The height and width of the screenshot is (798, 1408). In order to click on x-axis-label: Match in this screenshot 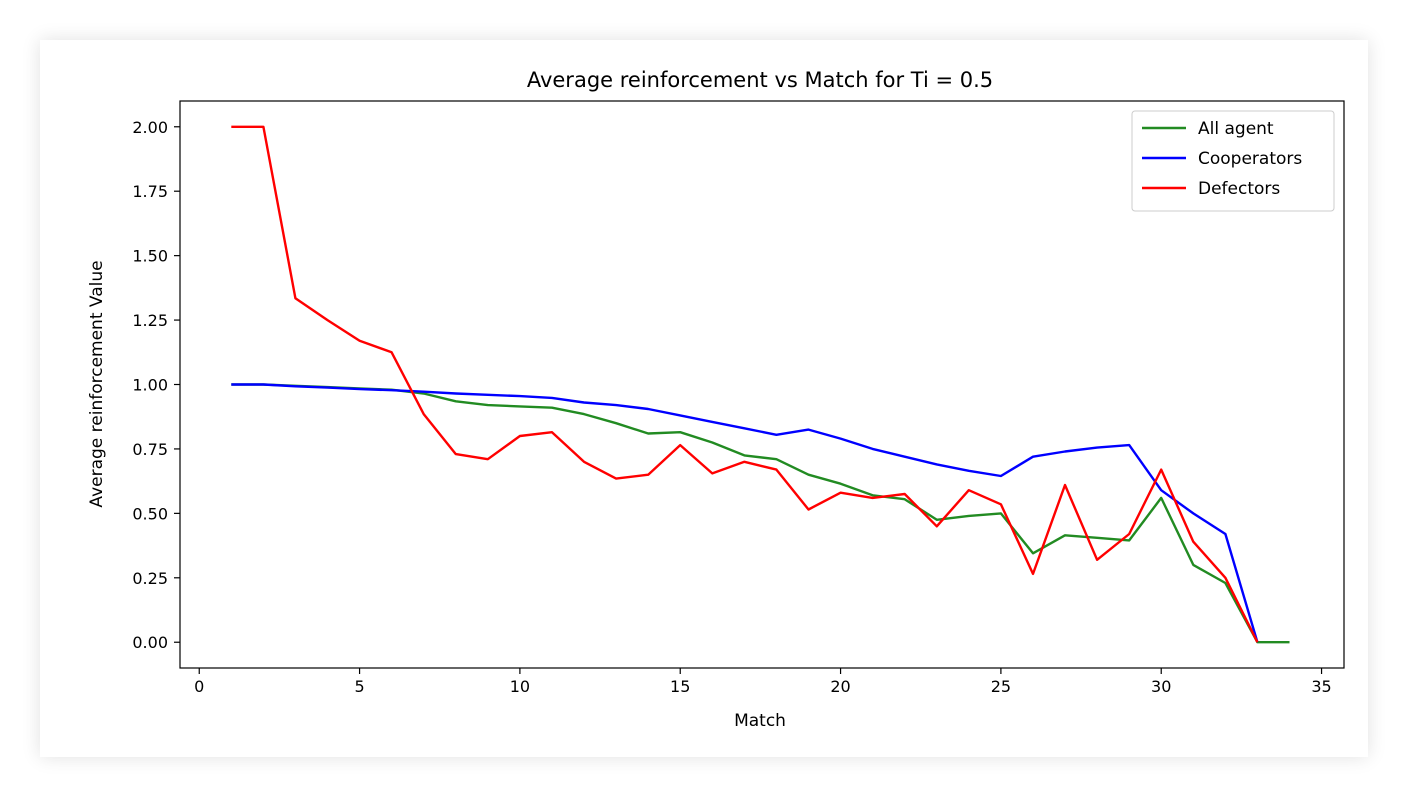, I will do `click(760, 721)`.